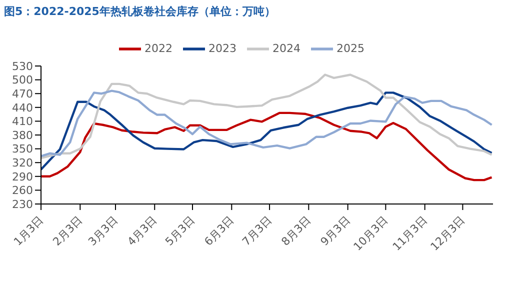  What do you see at coordinates (142, 231) in the screenshot?
I see `x-tick-label: 4月3日` at bounding box center [142, 231].